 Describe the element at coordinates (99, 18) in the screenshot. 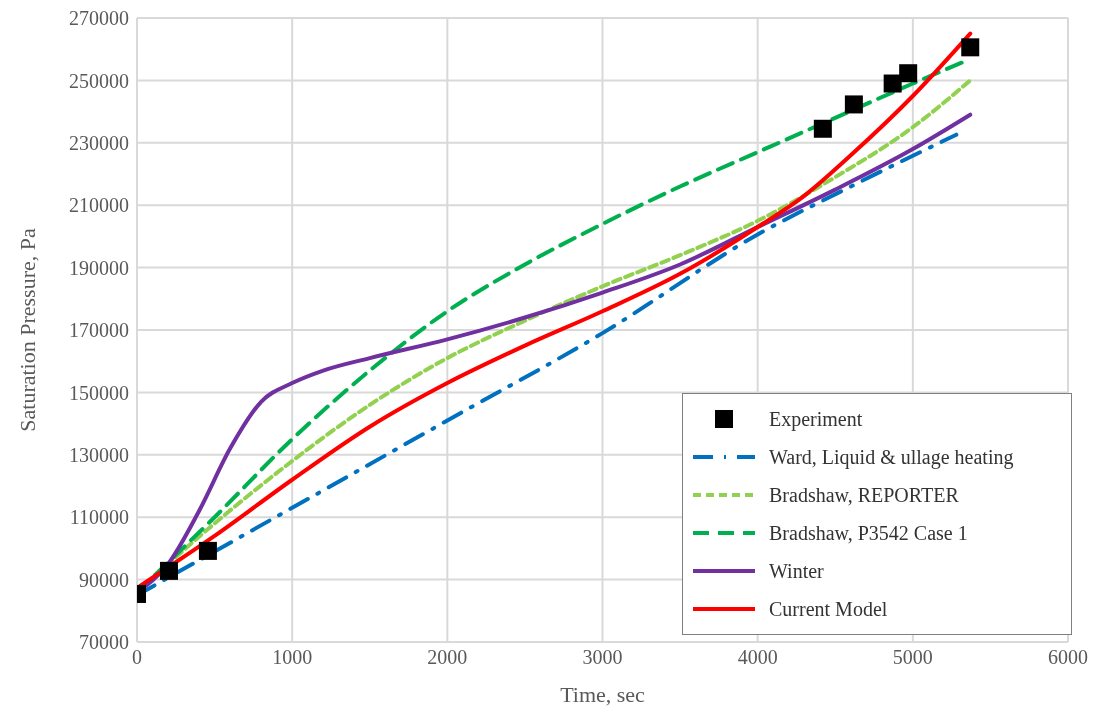

I see `y-tick-label: 270000` at that location.